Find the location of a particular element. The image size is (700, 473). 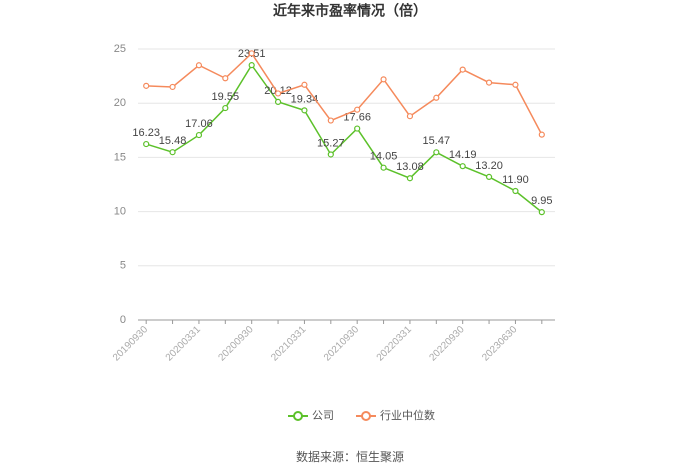

data-label: 9.95 is located at coordinates (541, 201).